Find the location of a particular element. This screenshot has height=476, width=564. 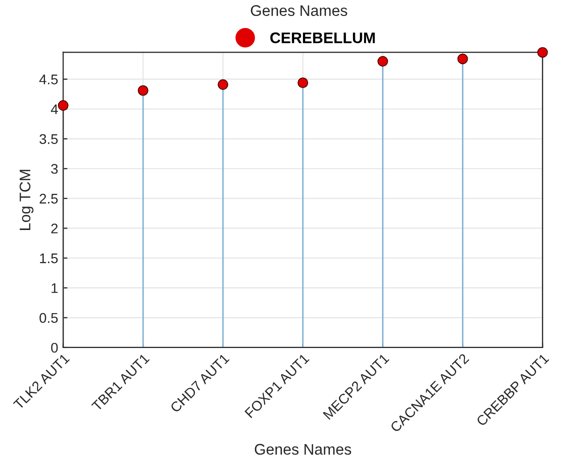

legend-label: CEREBELLUM is located at coordinates (322, 38).